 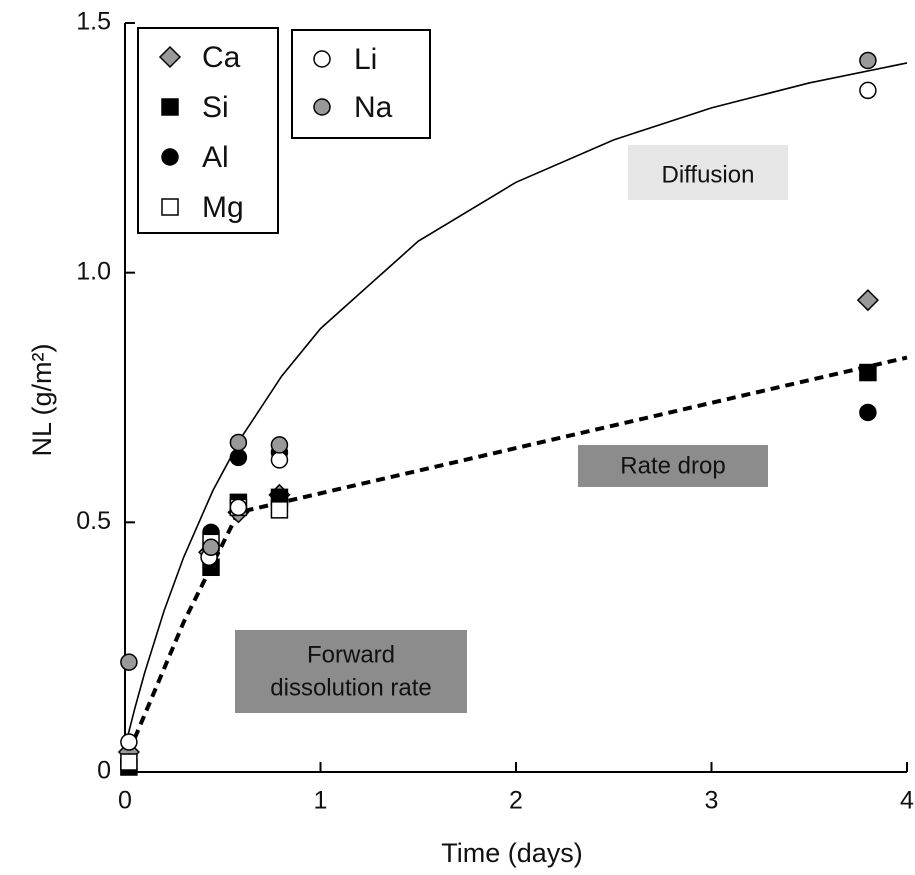 I want to click on legend-label: Mg, so click(x=223, y=207).